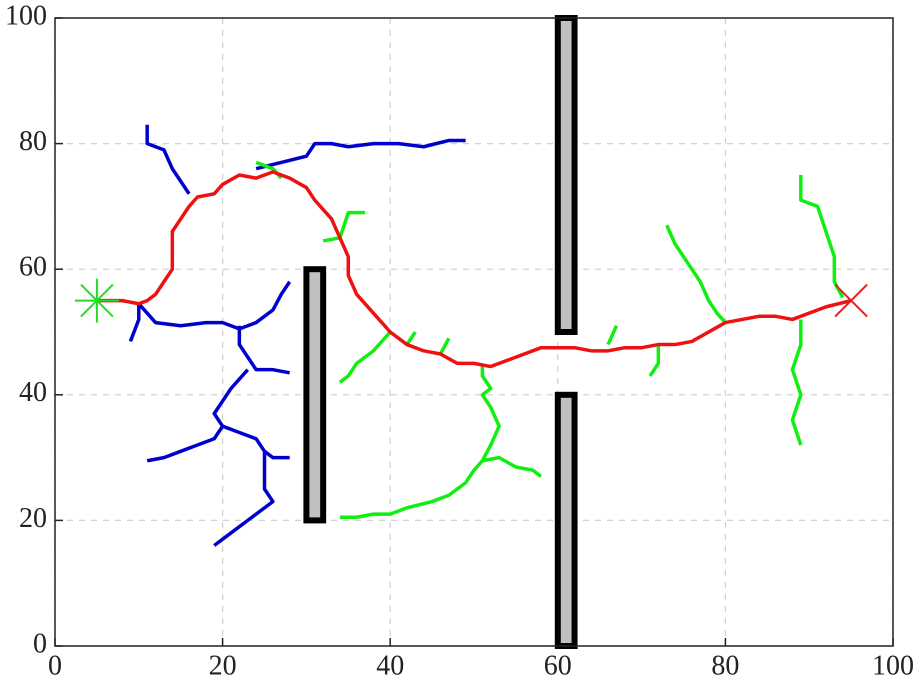 This screenshot has width=920, height=689. I want to click on y-tick-label: 20, so click(33, 518).